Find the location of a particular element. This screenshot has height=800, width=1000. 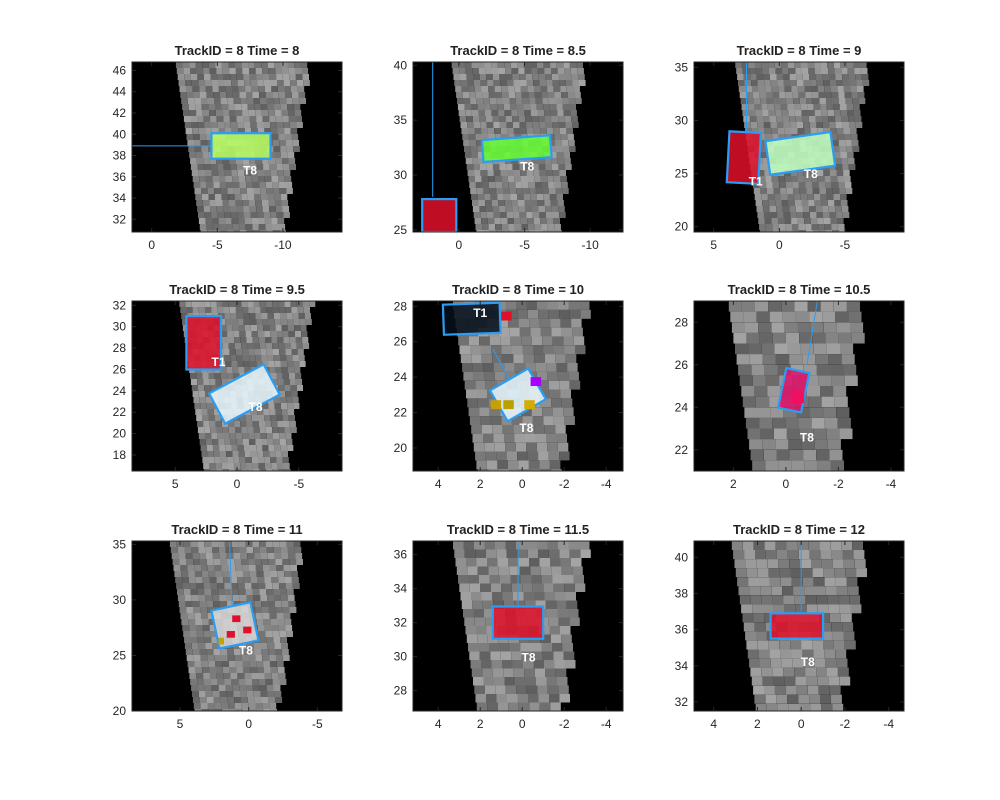

track-box-t1 is located at coordinates (204, 342).